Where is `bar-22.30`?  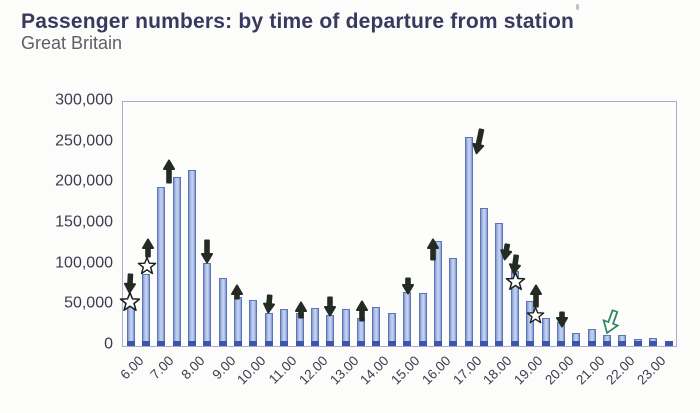 bar-22.30 is located at coordinates (637, 342).